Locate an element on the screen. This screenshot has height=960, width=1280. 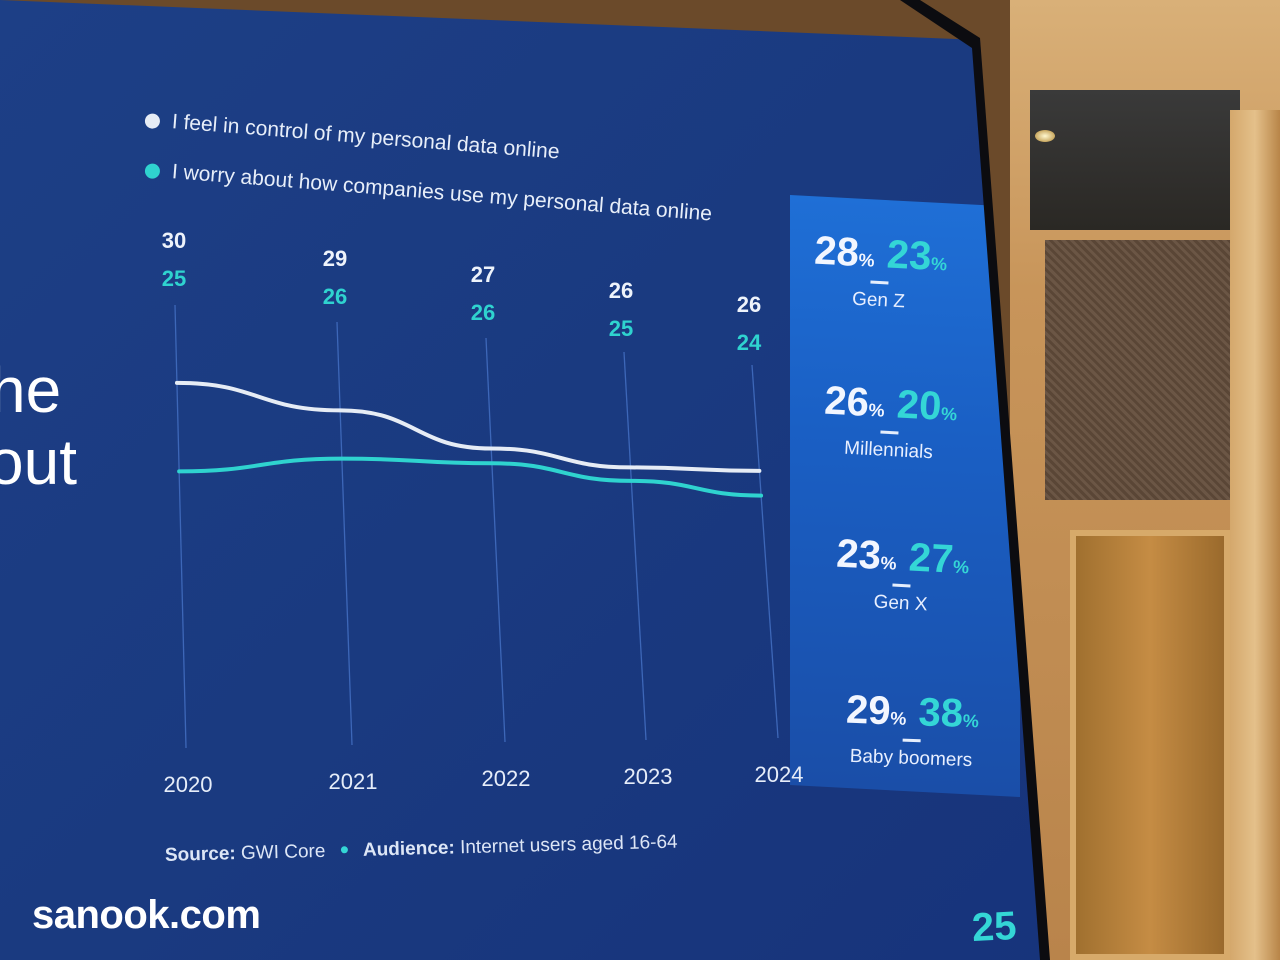
door-frame is located at coordinates (1255, 535).